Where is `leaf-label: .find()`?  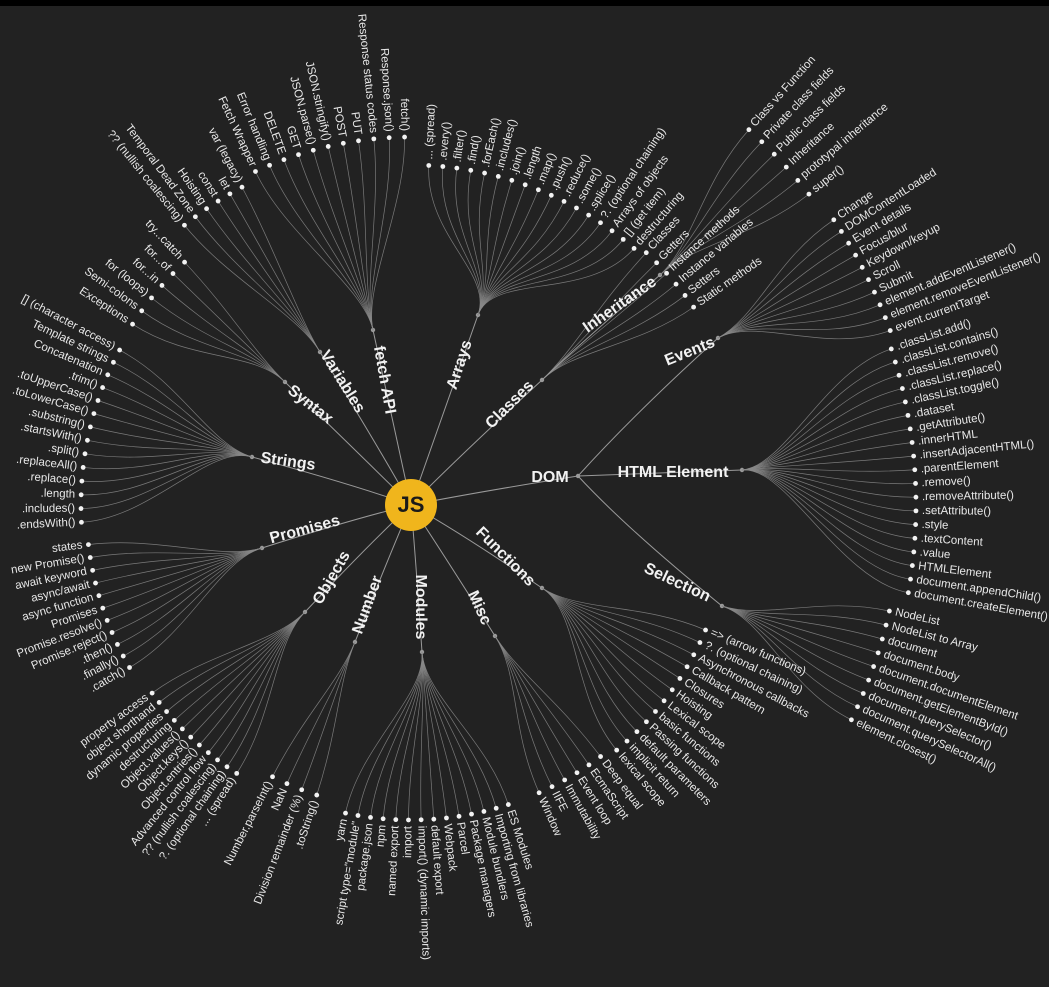
leaf-label: .find() is located at coordinates (474, 149).